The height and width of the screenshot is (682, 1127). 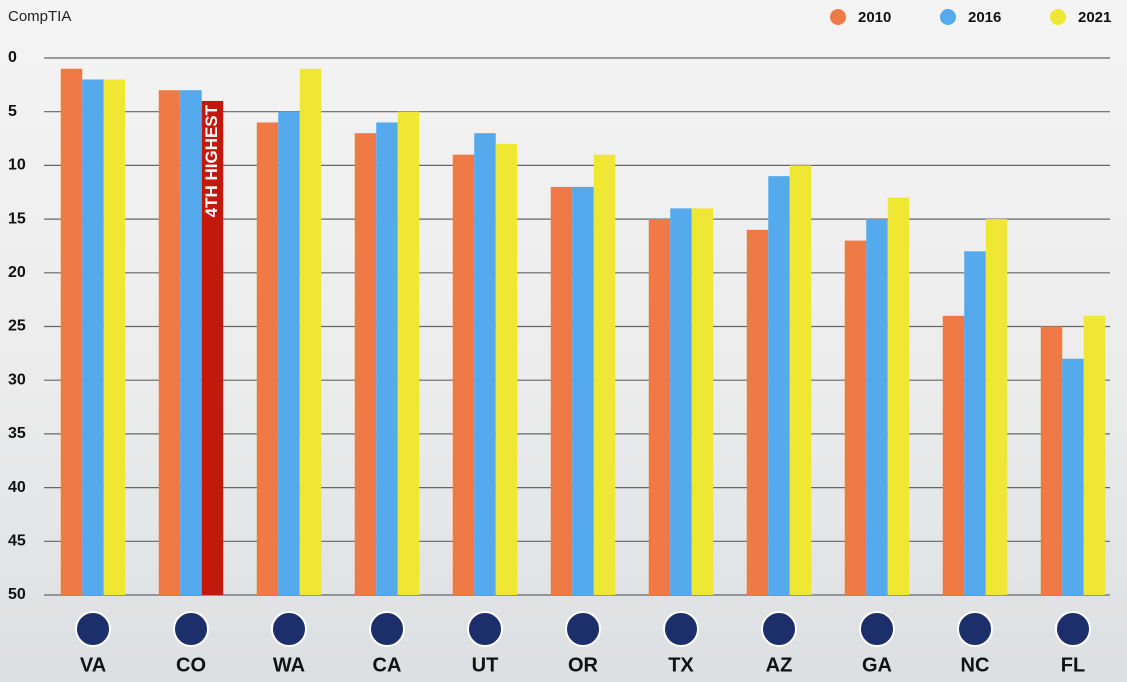 What do you see at coordinates (191, 665) in the screenshot?
I see `x-tick-label: CO` at bounding box center [191, 665].